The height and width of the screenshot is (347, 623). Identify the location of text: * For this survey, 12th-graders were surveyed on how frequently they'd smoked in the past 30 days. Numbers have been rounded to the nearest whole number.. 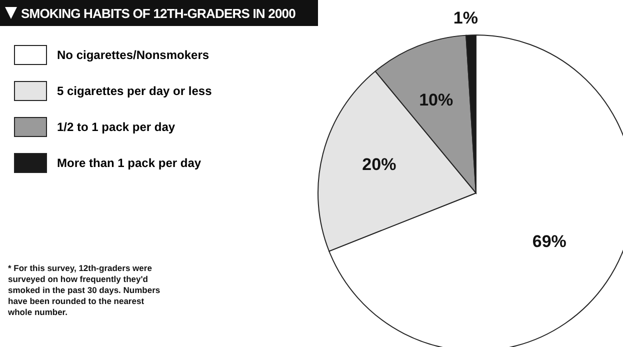
(85, 290).